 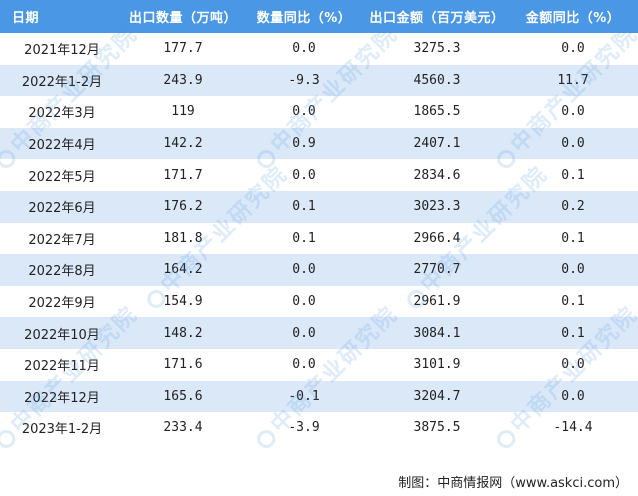 I want to click on cell-export-volume: 171.6, so click(x=183, y=364).